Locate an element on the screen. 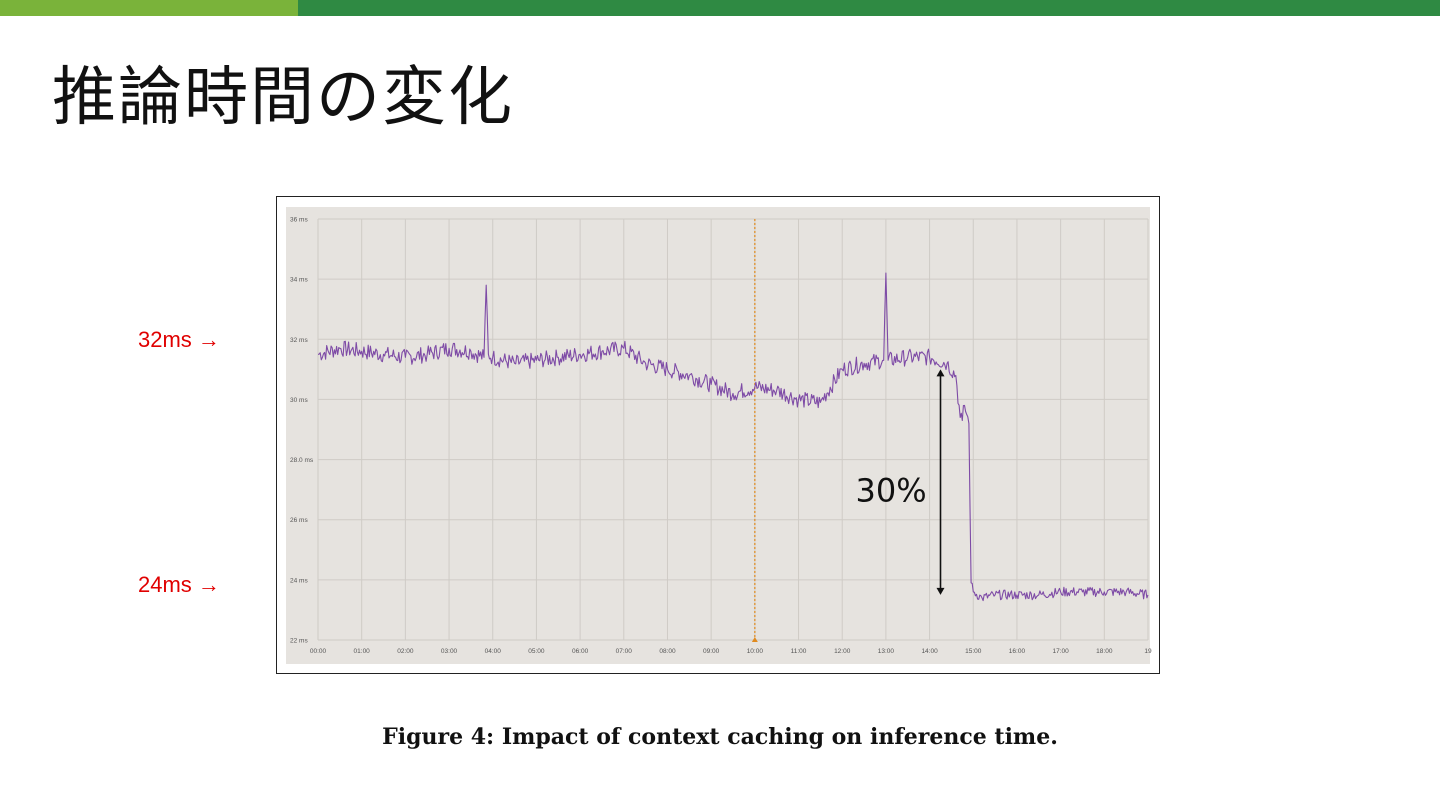 The width and height of the screenshot is (1440, 810). x-tick-label: 06:00 is located at coordinates (580, 651).